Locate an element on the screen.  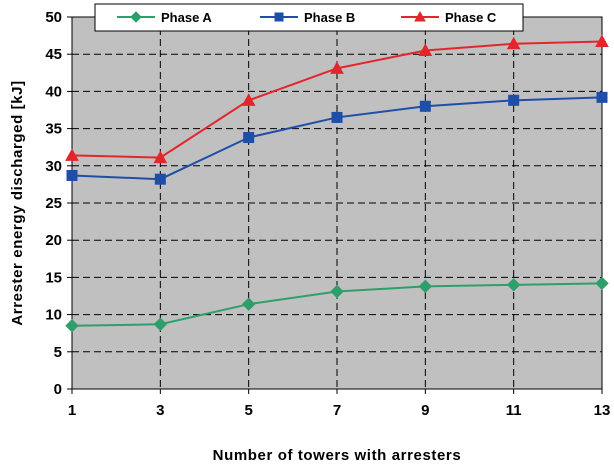
x-tick-label: 1 is located at coordinates (72, 410).